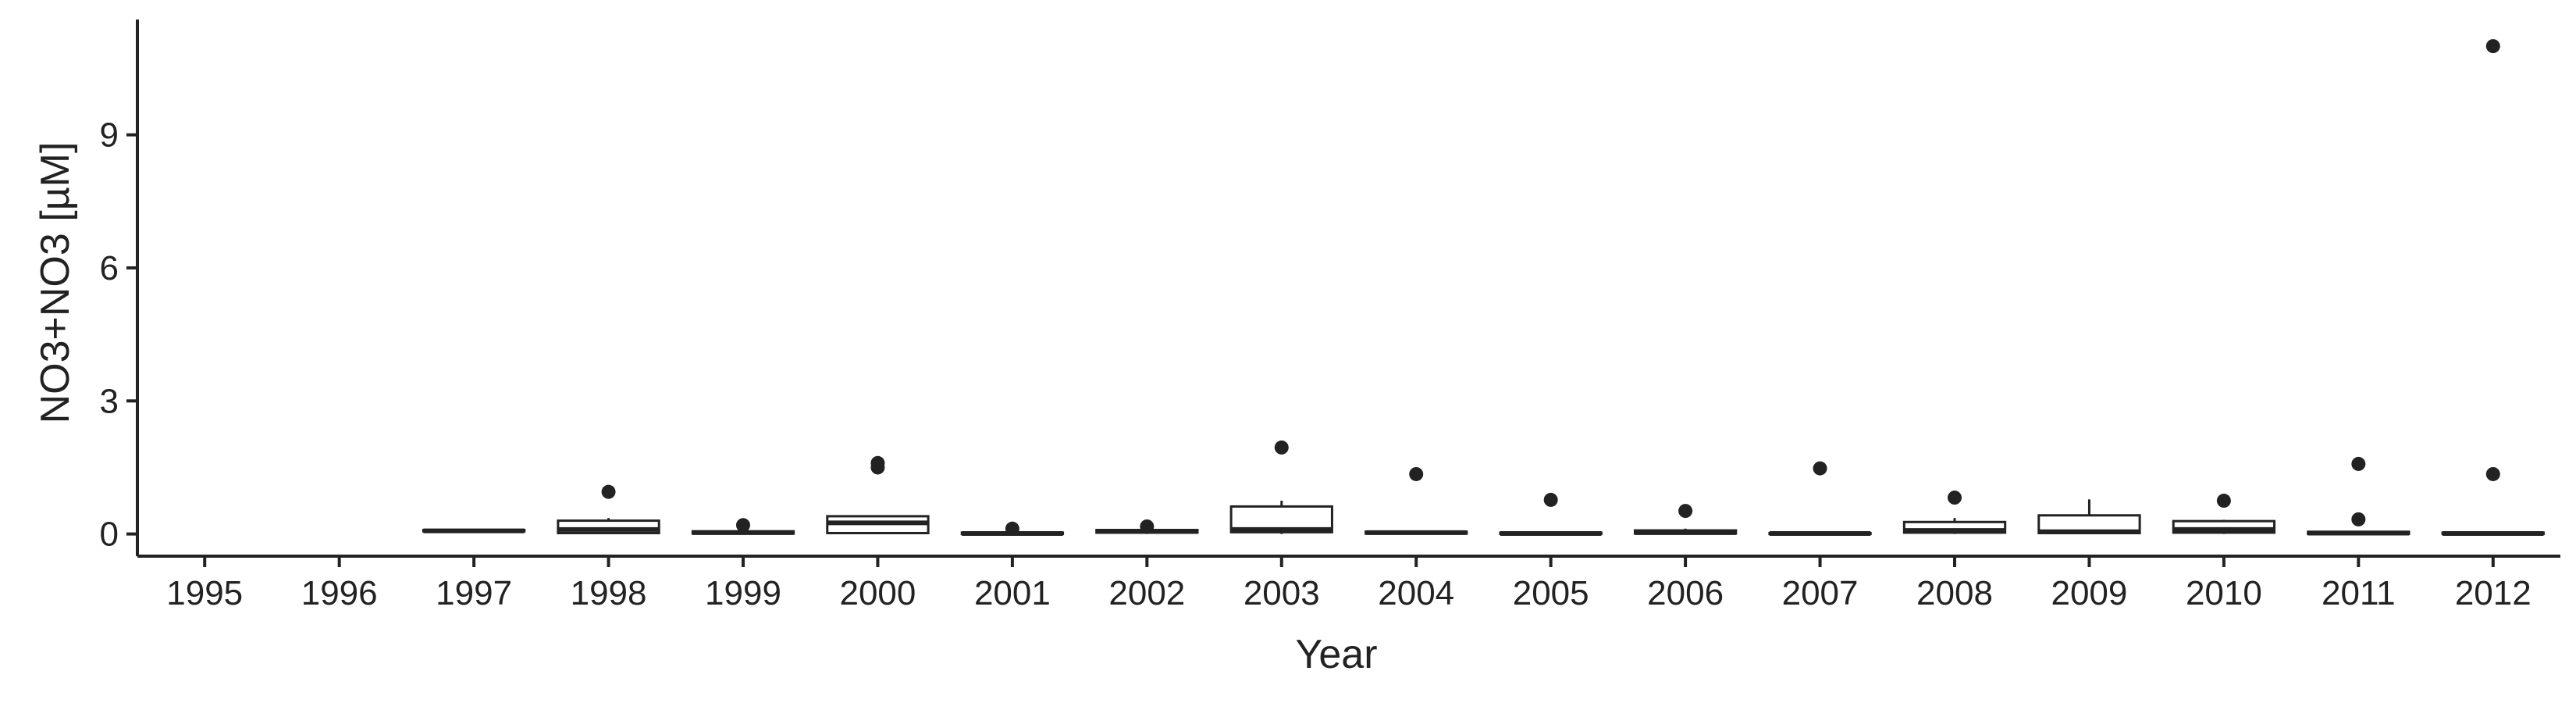 The image size is (2576, 703). I want to click on y-tick-label: 6, so click(109, 268).